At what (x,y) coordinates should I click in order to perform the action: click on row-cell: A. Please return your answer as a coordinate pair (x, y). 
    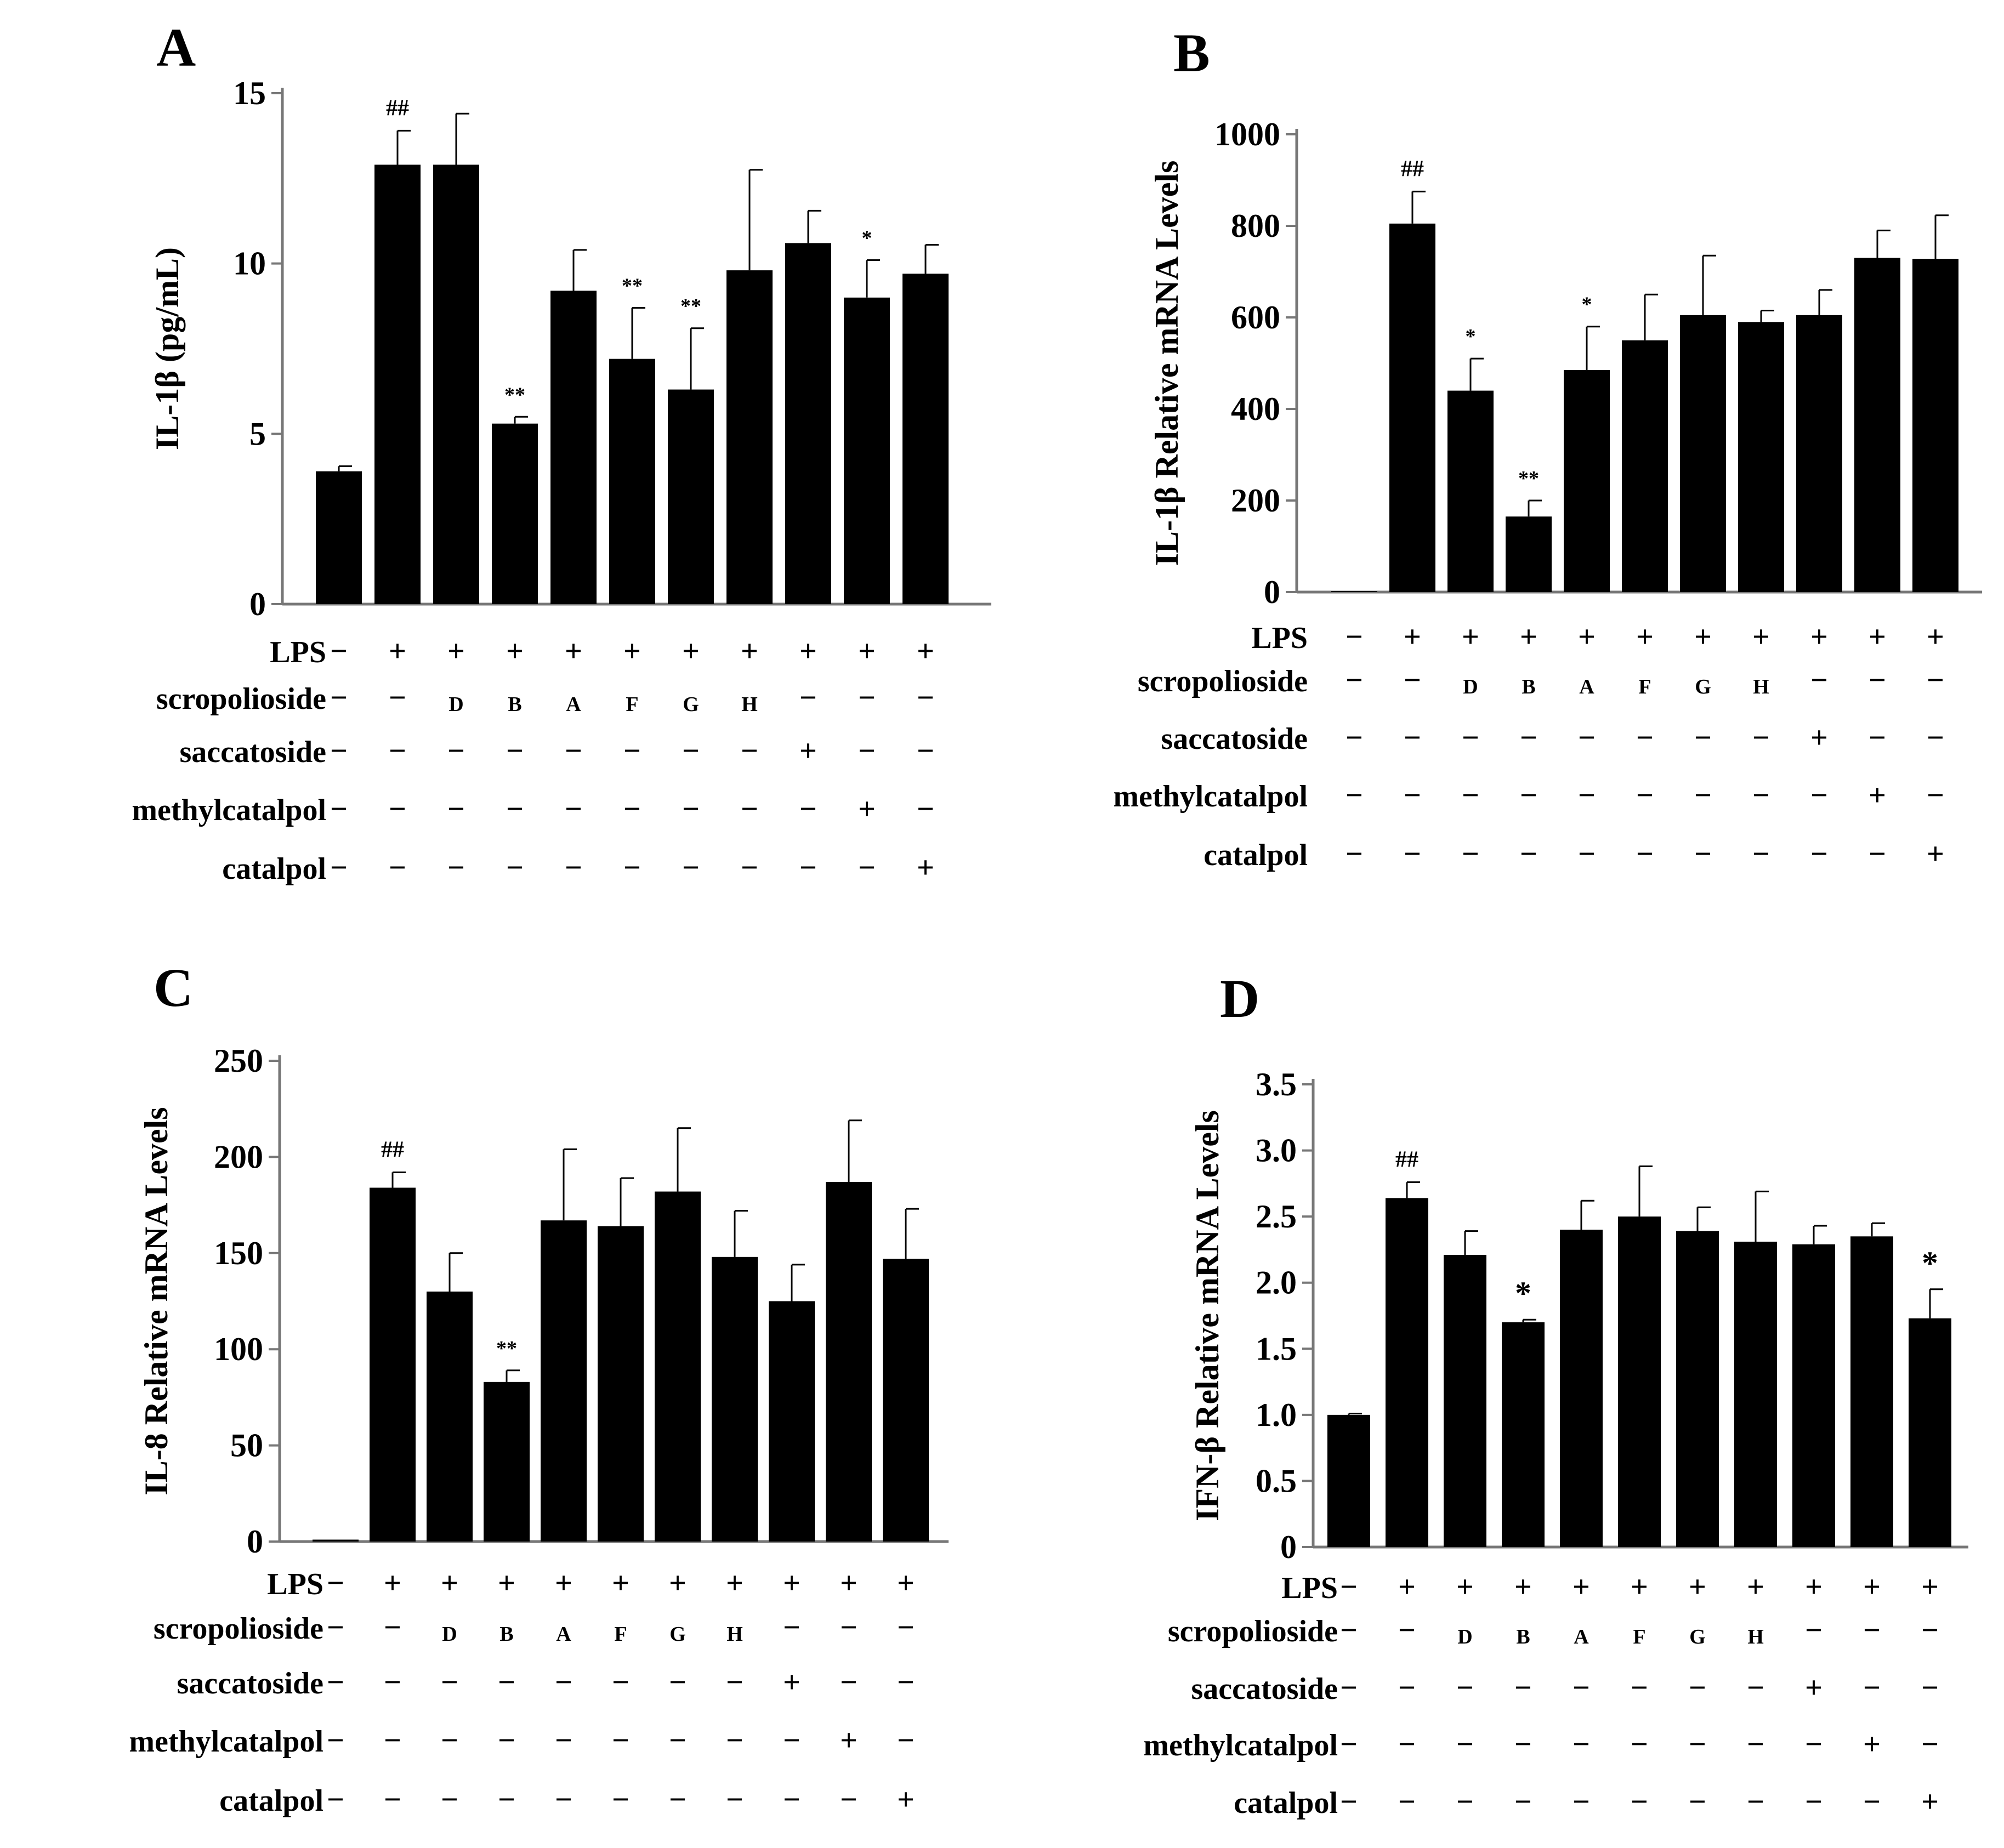
    Looking at the image, I should click on (1582, 1636).